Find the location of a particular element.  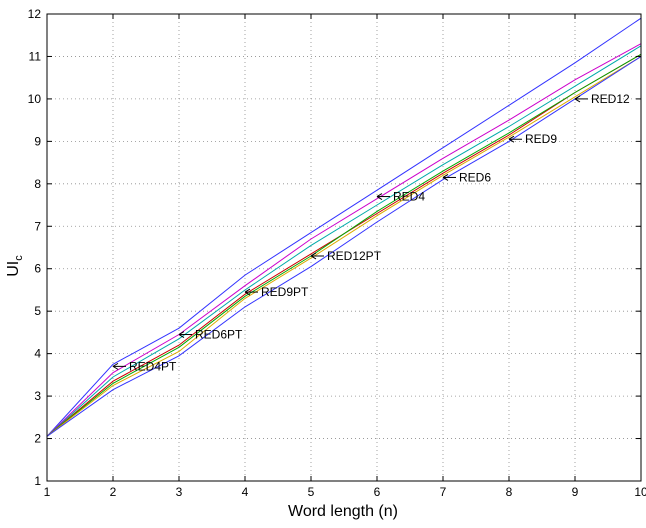

x-tick-label: 3 is located at coordinates (179, 492).